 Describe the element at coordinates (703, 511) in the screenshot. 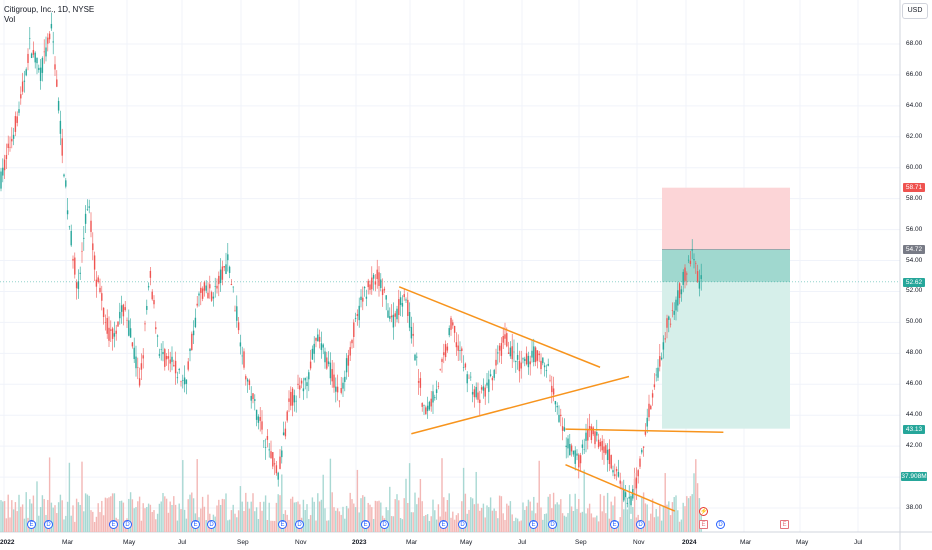

I see `split-event-marker: ⚡` at that location.